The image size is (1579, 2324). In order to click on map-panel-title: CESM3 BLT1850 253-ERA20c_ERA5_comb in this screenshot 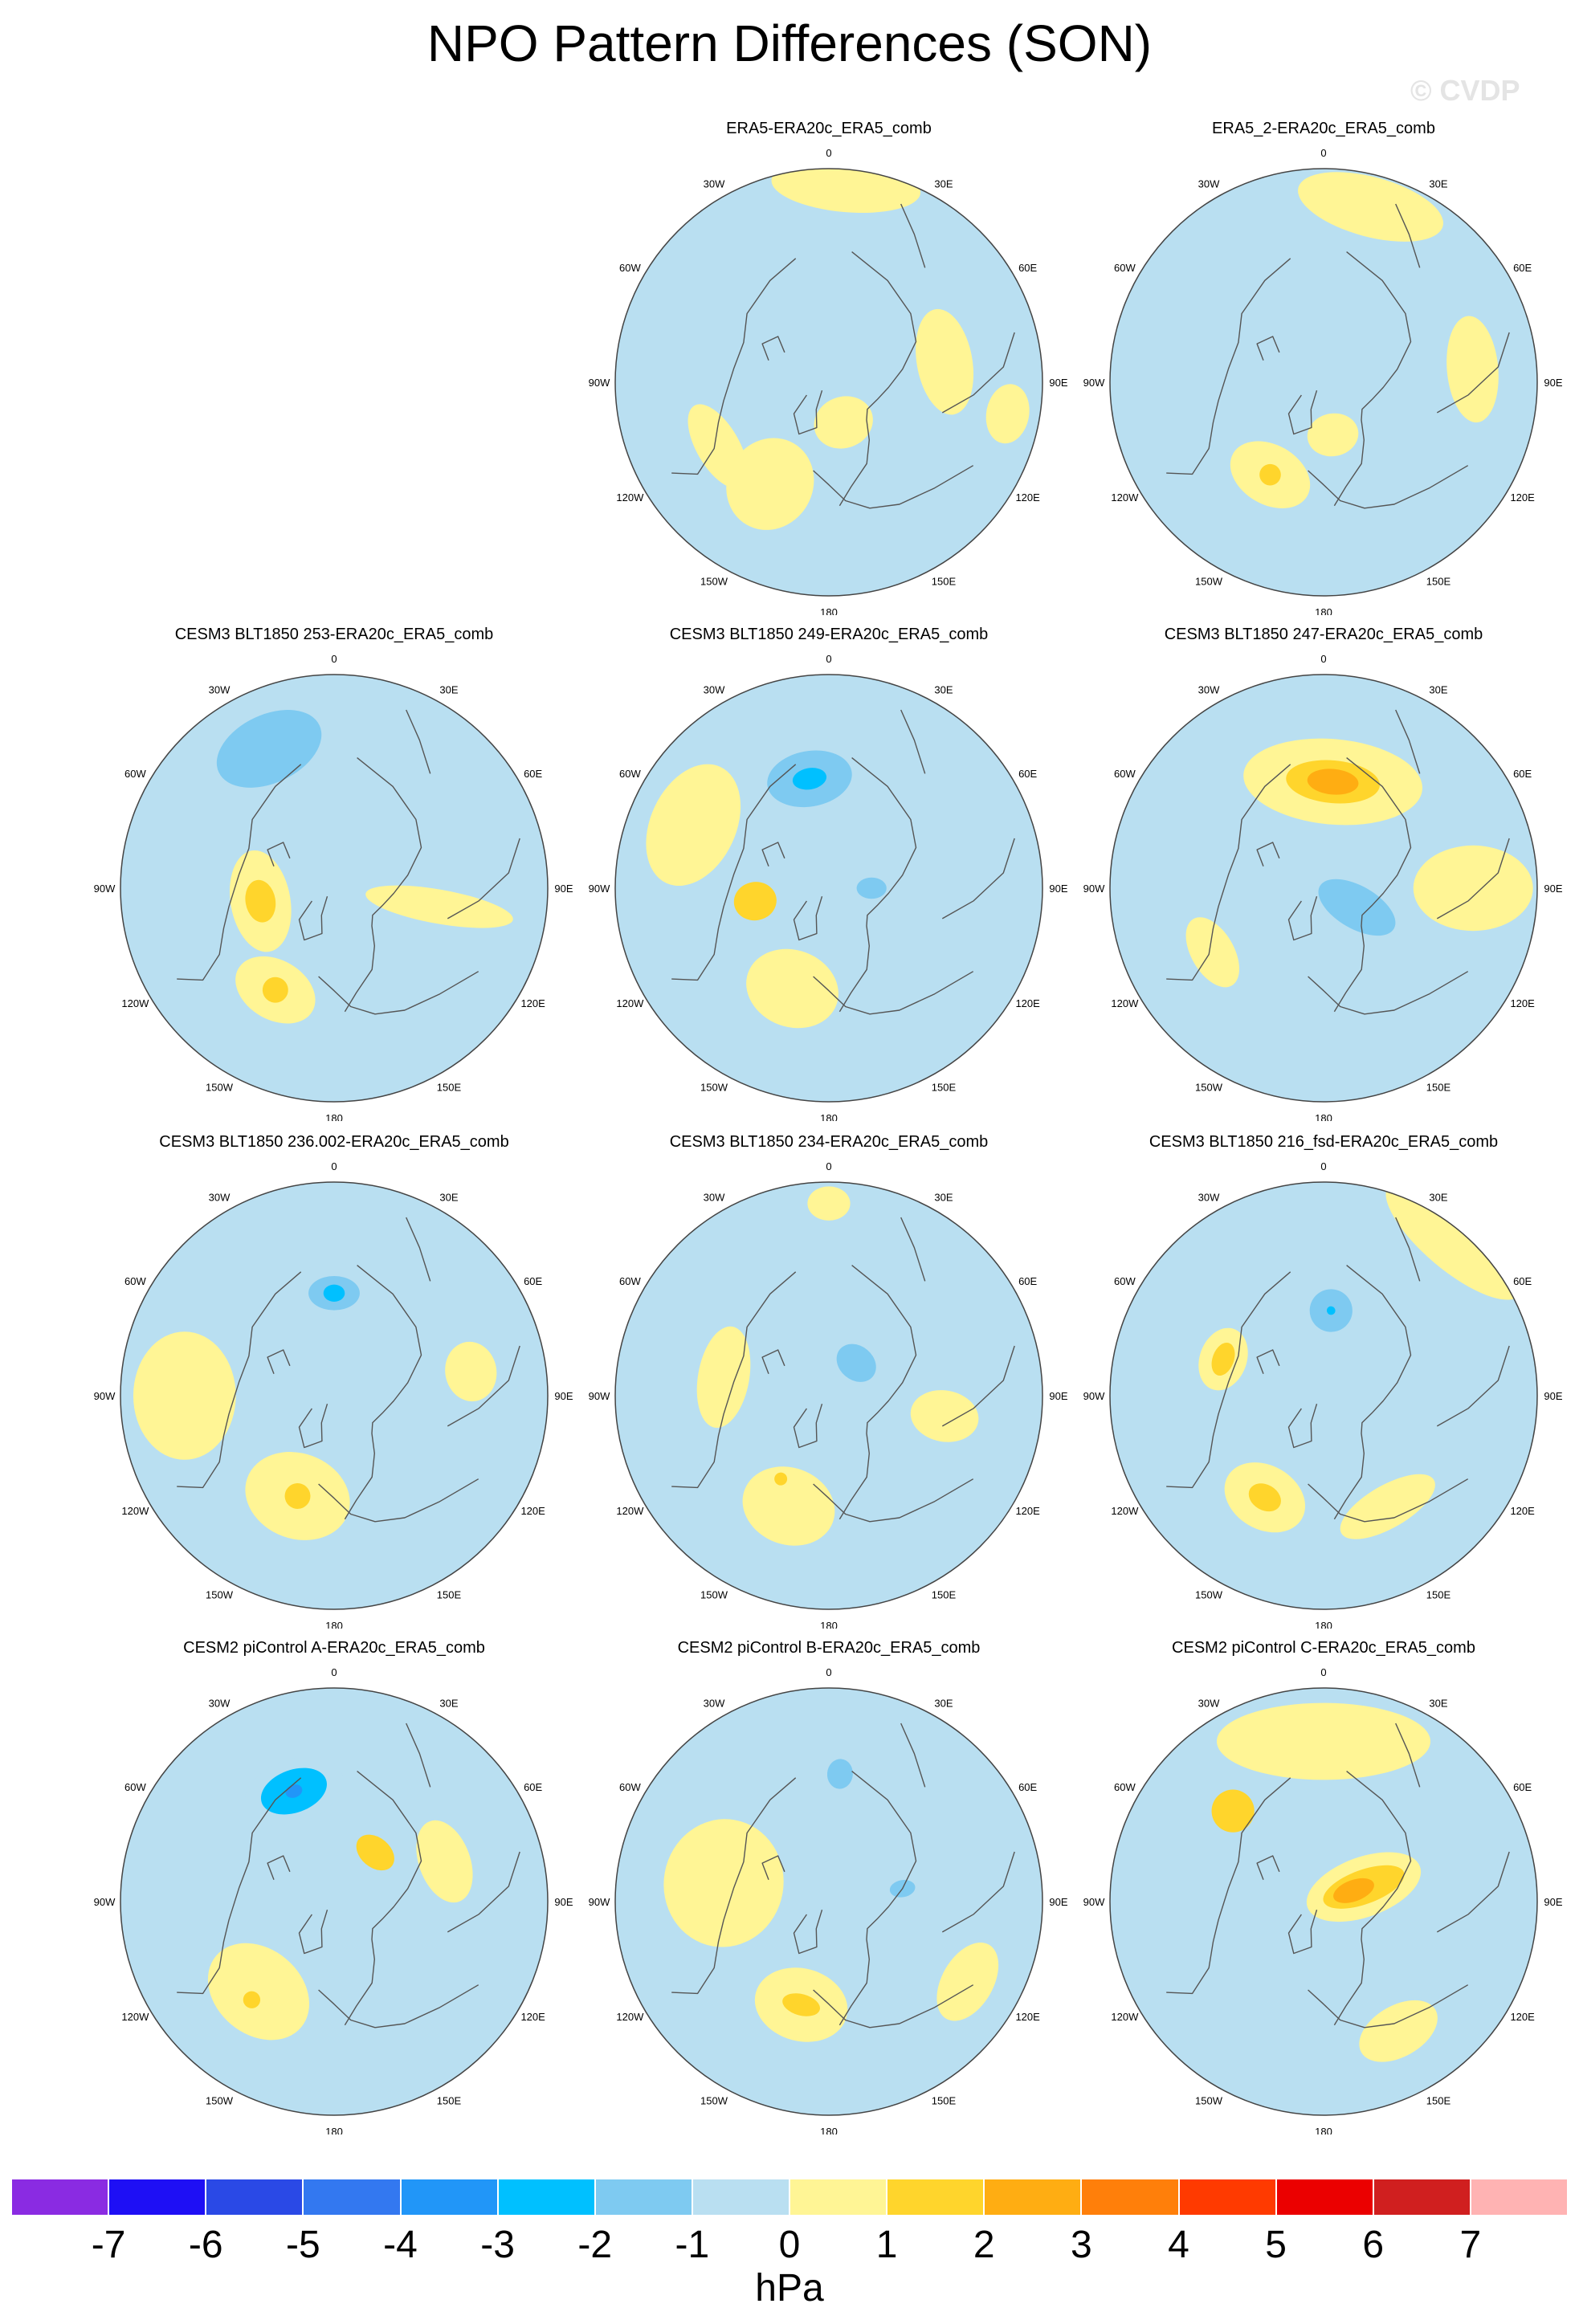, I will do `click(334, 635)`.